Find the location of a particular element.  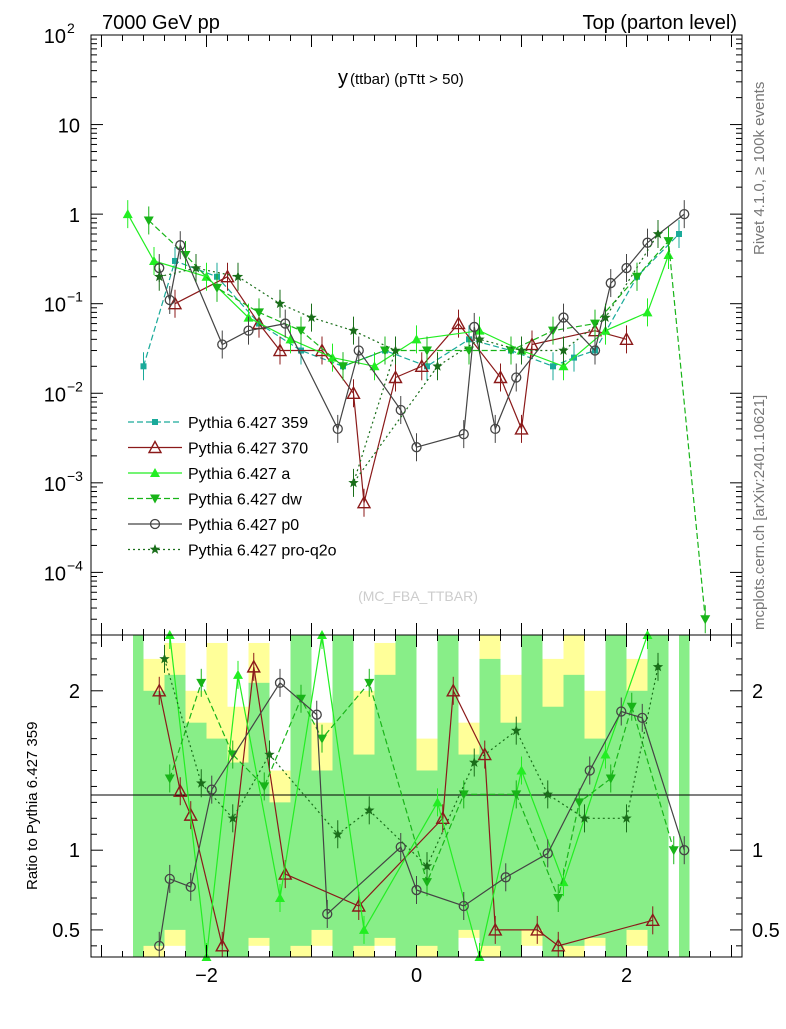

ratio-y-tick-label: 2 is located at coordinates (74, 692).